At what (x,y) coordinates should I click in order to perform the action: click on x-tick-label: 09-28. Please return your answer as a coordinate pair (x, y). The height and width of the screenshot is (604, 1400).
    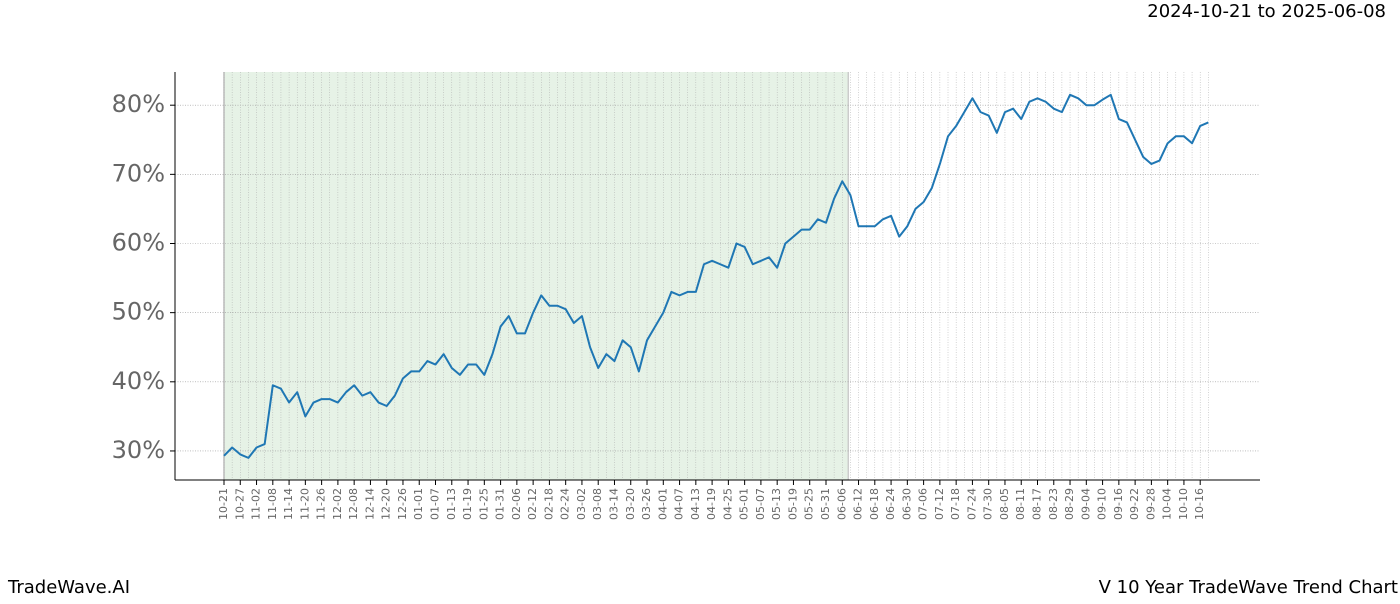
    Looking at the image, I should click on (1150, 504).